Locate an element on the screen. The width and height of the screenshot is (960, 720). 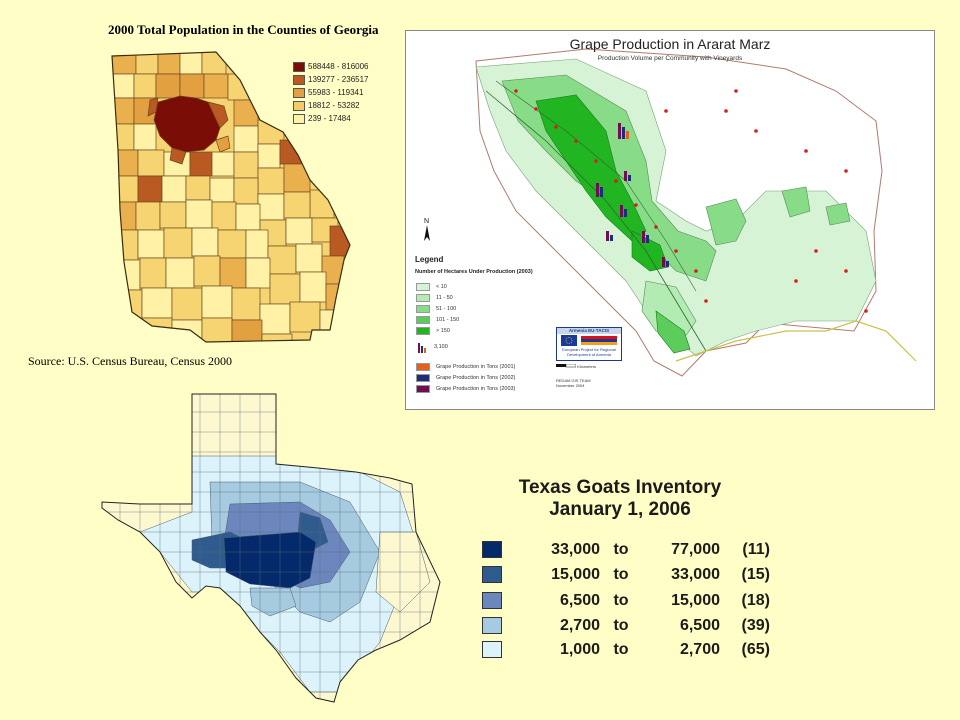
texas-legend-item: 2,700 to 6,500 (39) is located at coordinates (626, 625).